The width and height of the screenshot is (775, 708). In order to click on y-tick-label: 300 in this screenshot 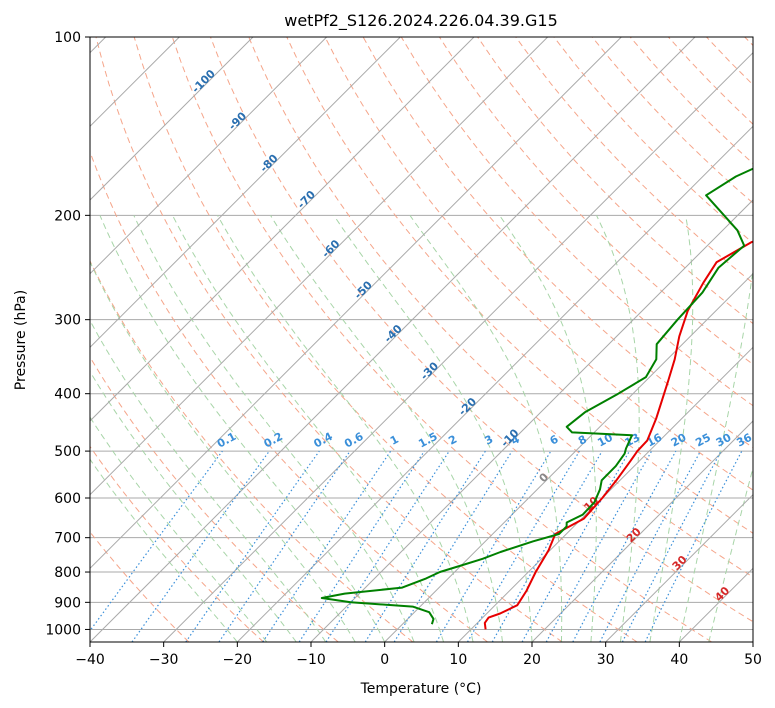, I will do `click(67, 321)`.